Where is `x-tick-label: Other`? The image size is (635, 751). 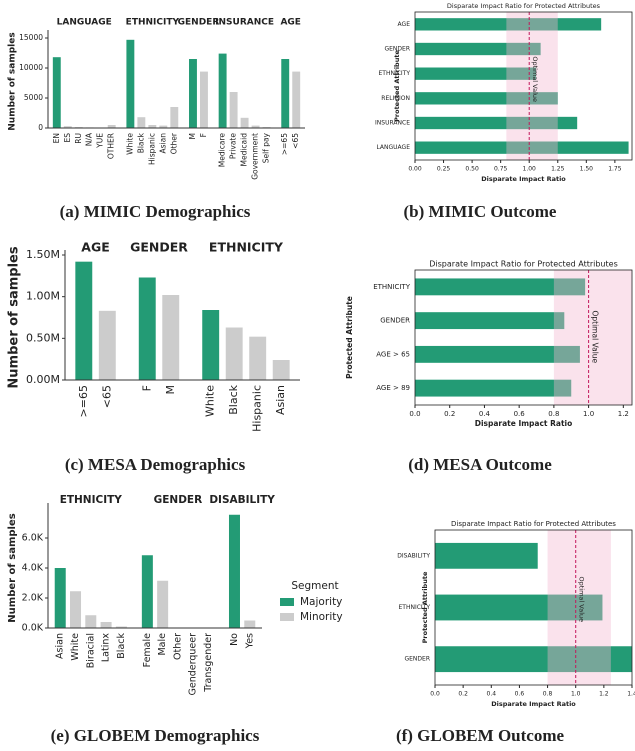 x-tick-label: Other is located at coordinates (177, 646).